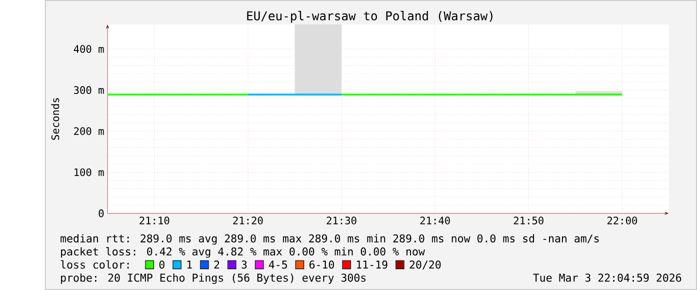  I want to click on text: Tue Mar 3 22:04:59 2026, so click(607, 278).